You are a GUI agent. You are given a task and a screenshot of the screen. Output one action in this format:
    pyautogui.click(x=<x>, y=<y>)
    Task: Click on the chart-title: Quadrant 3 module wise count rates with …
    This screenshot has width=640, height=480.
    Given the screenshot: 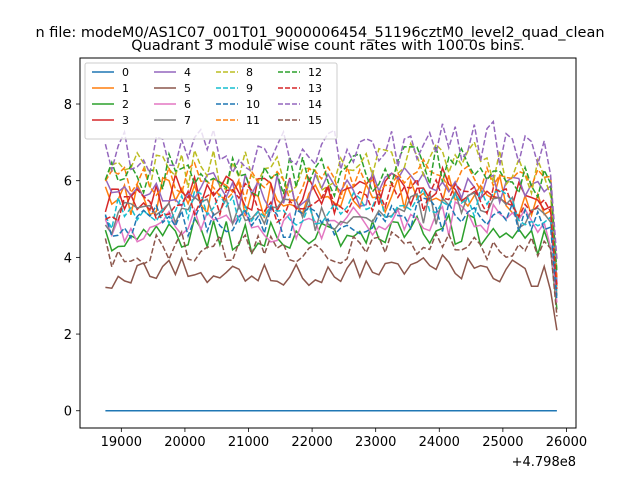 What is the action you would take?
    pyautogui.click(x=328, y=46)
    